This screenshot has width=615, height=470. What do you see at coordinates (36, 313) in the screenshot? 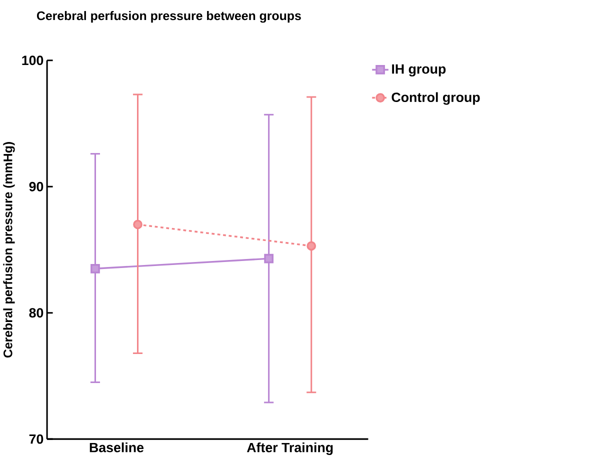
I see `y-tick-label: 80` at bounding box center [36, 313].